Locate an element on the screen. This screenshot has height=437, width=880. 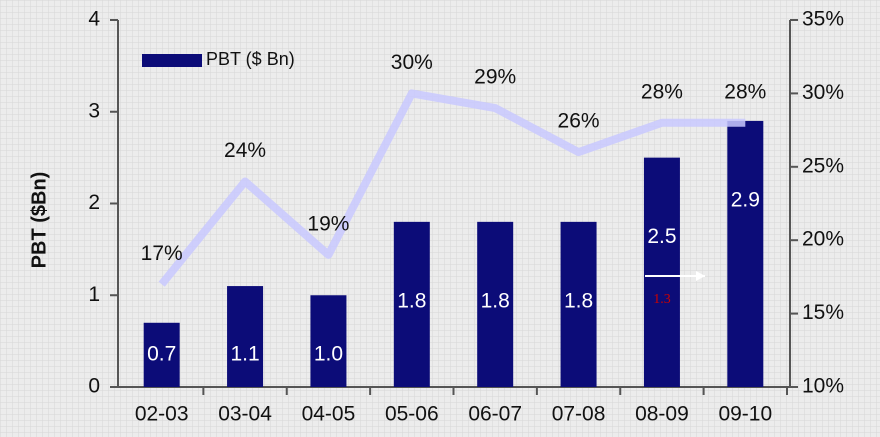
line-value-label: 17% is located at coordinates (162, 253).